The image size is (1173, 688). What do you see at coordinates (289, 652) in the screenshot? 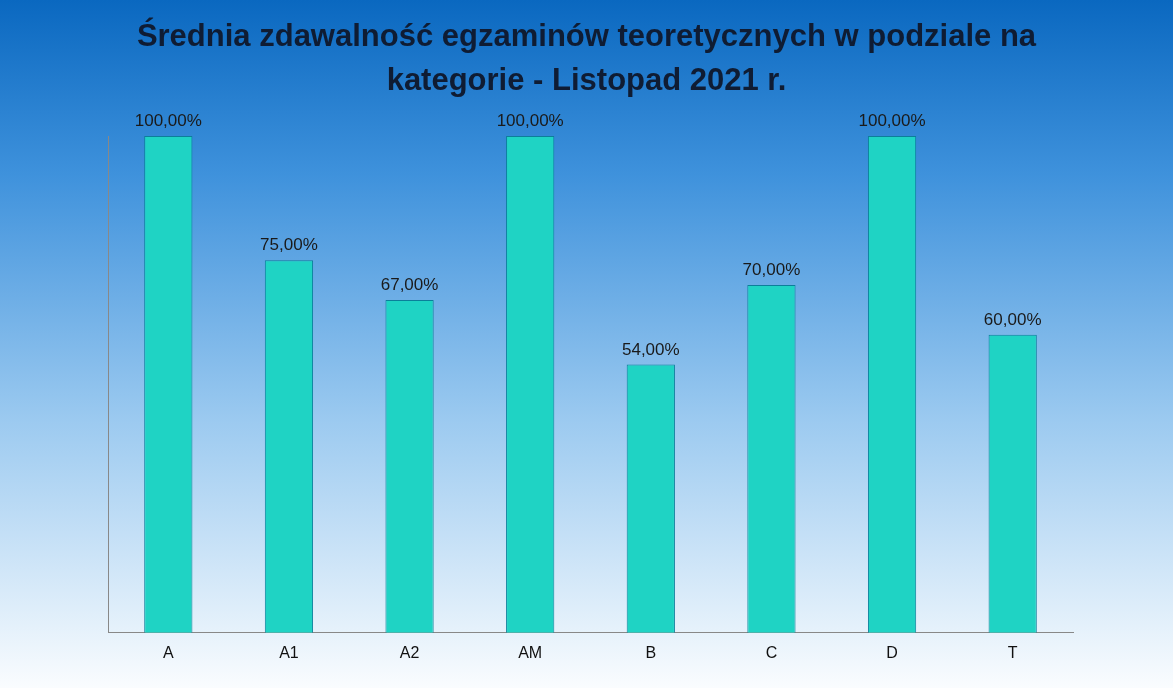
I see `x-tick-label: A1` at bounding box center [289, 652].